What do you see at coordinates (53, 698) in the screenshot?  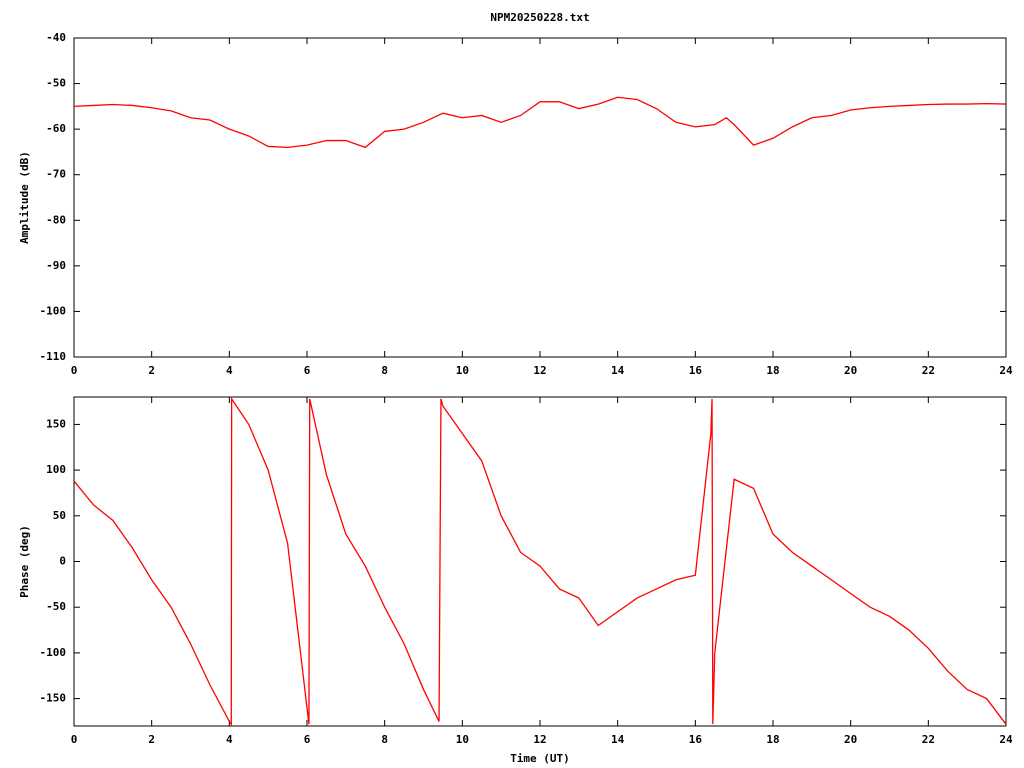 I see `y-tick-label: -150` at bounding box center [53, 698].